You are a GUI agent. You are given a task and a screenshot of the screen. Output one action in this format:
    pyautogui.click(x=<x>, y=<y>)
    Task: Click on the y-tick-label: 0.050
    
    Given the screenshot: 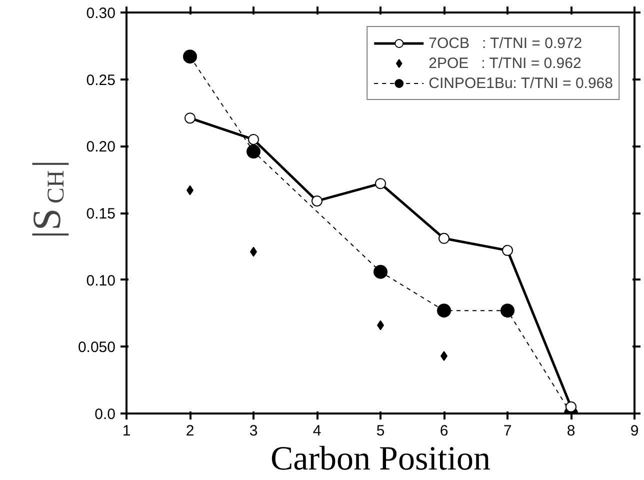 What is the action you would take?
    pyautogui.click(x=97, y=347)
    